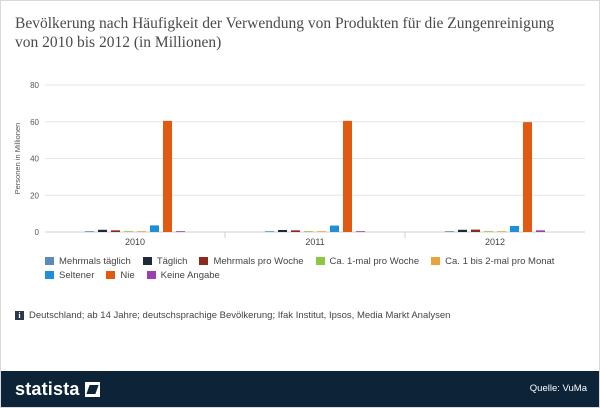  What do you see at coordinates (500, 261) in the screenshot?
I see `legend-label: Ca. 1 bis 2-mal pro Monat` at bounding box center [500, 261].